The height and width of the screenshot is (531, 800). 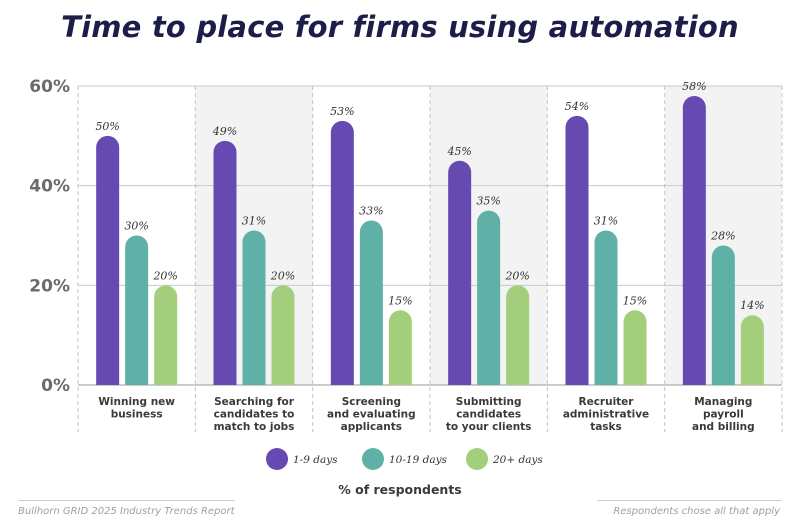 I want to click on category-label: Recruiter, so click(x=606, y=402).